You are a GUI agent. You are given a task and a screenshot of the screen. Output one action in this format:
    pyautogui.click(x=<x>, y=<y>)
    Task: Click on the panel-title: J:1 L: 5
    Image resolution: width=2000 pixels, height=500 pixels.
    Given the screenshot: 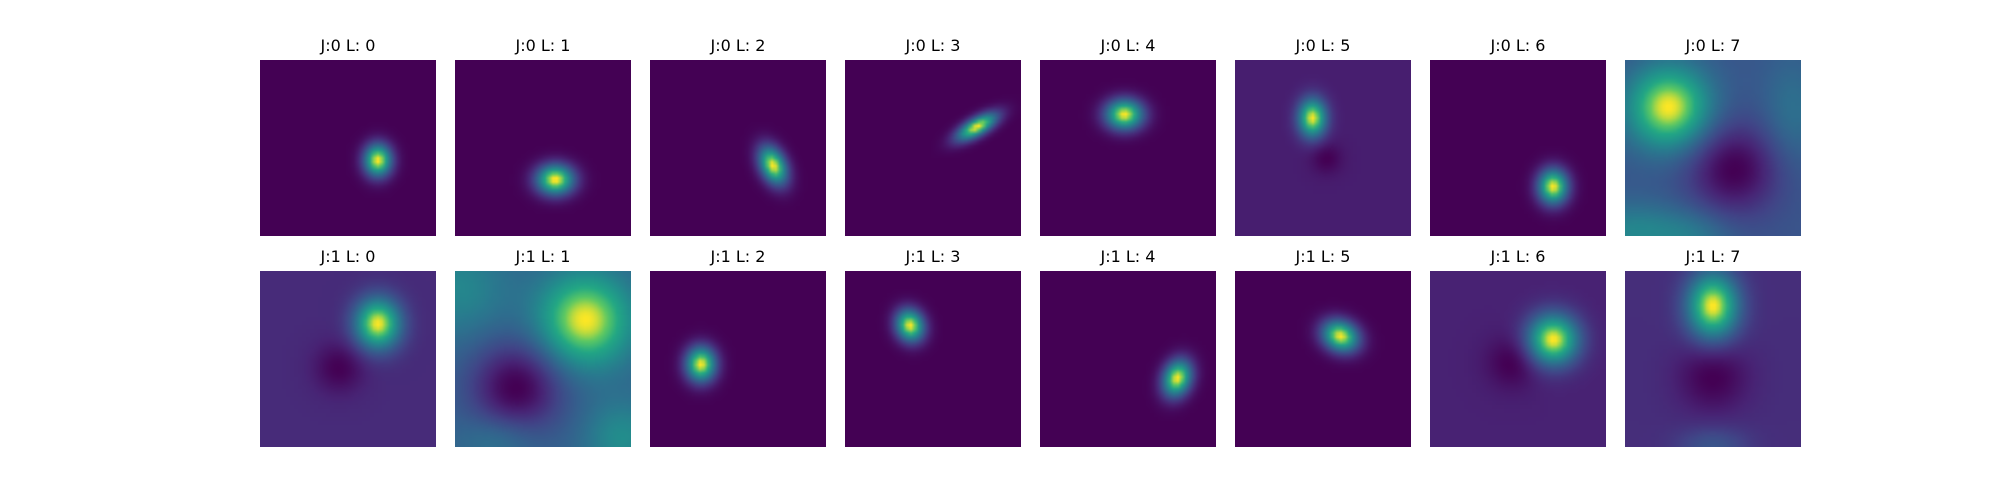 What is the action you would take?
    pyautogui.click(x=1323, y=256)
    